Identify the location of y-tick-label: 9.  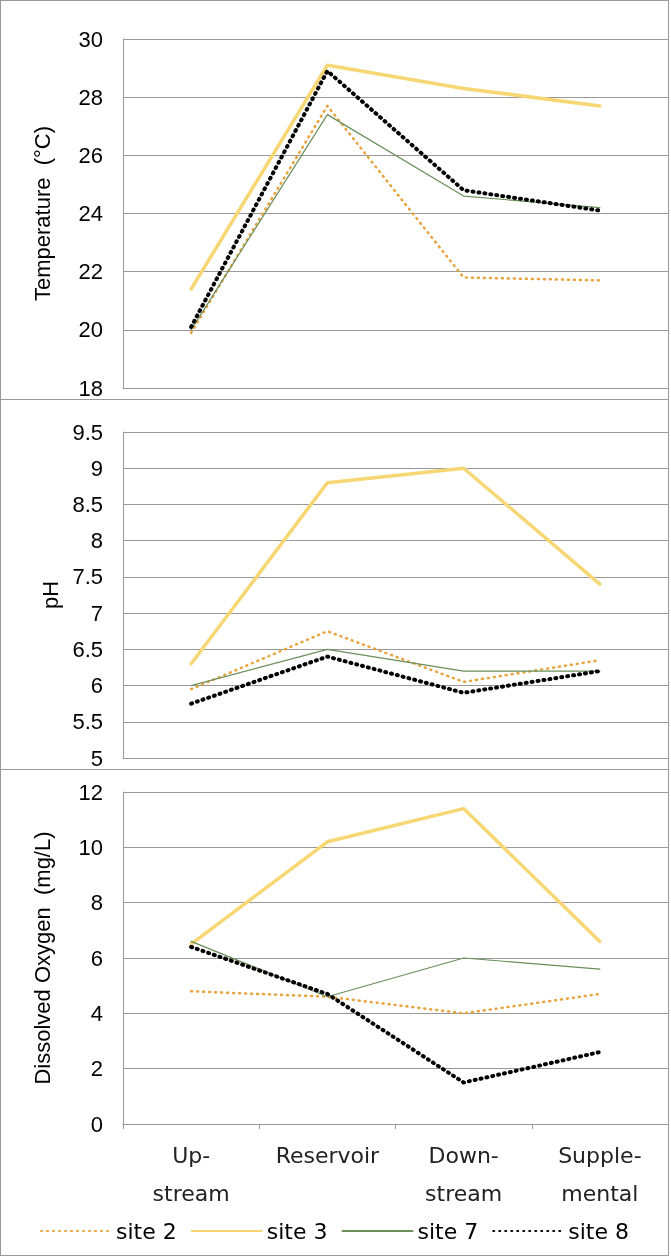
(96, 468).